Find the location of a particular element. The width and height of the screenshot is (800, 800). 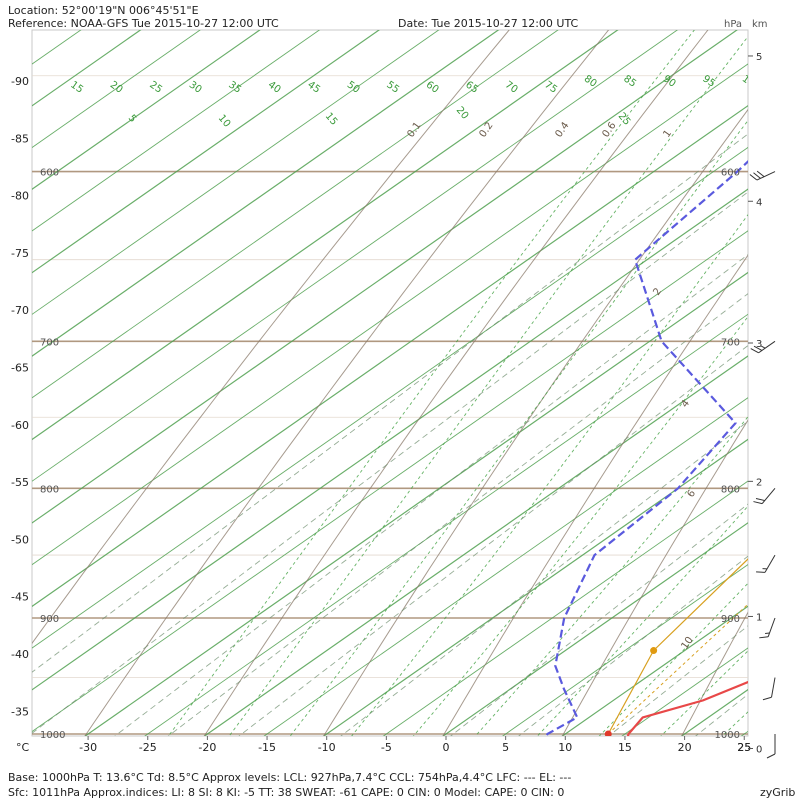

zygrib-brand: zyGrib is located at coordinates (778, 792).